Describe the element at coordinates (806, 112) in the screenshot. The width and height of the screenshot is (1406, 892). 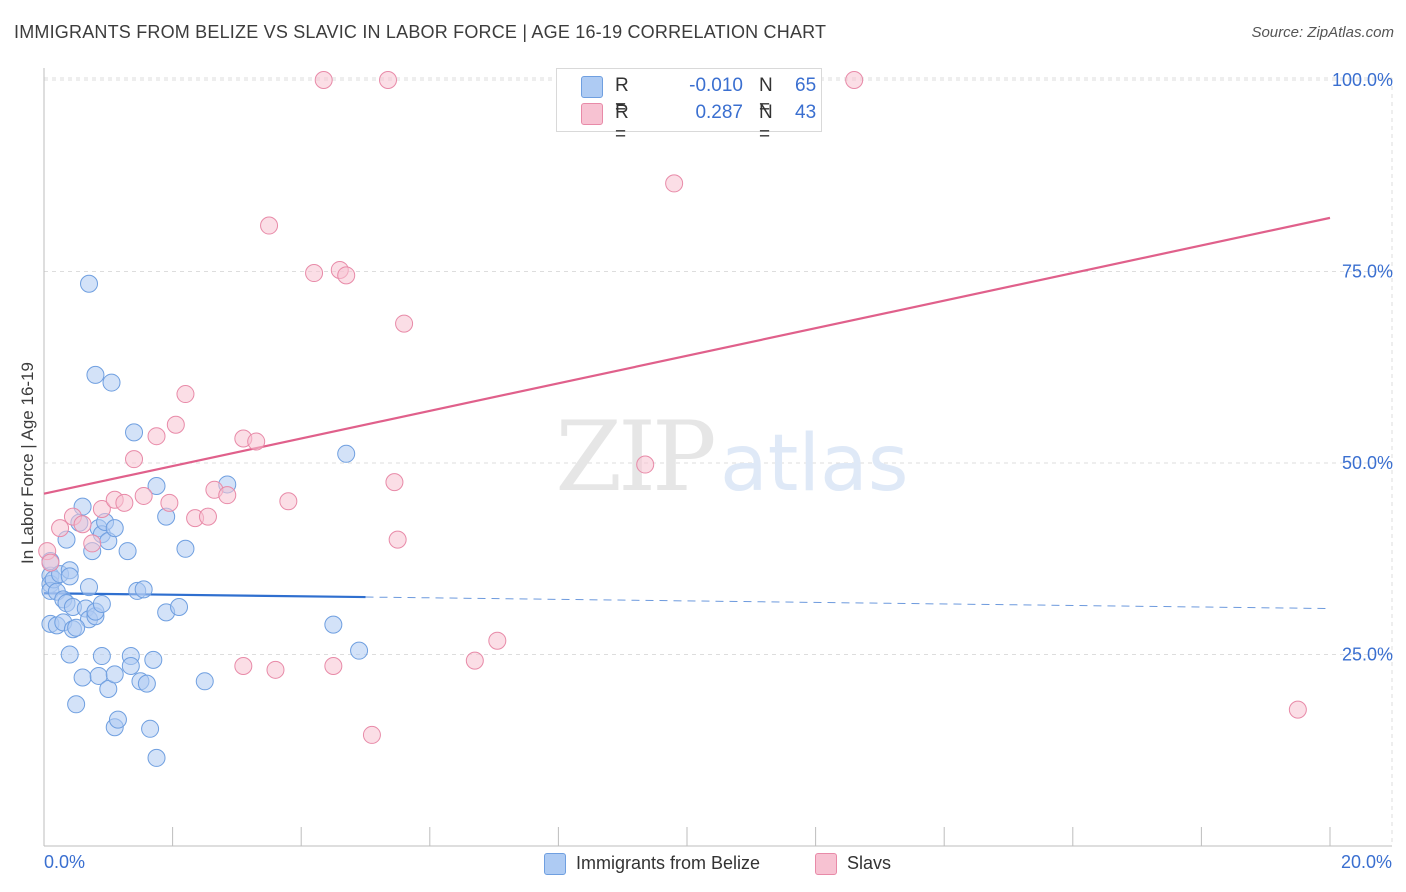
I see `n-value: 43` at that location.